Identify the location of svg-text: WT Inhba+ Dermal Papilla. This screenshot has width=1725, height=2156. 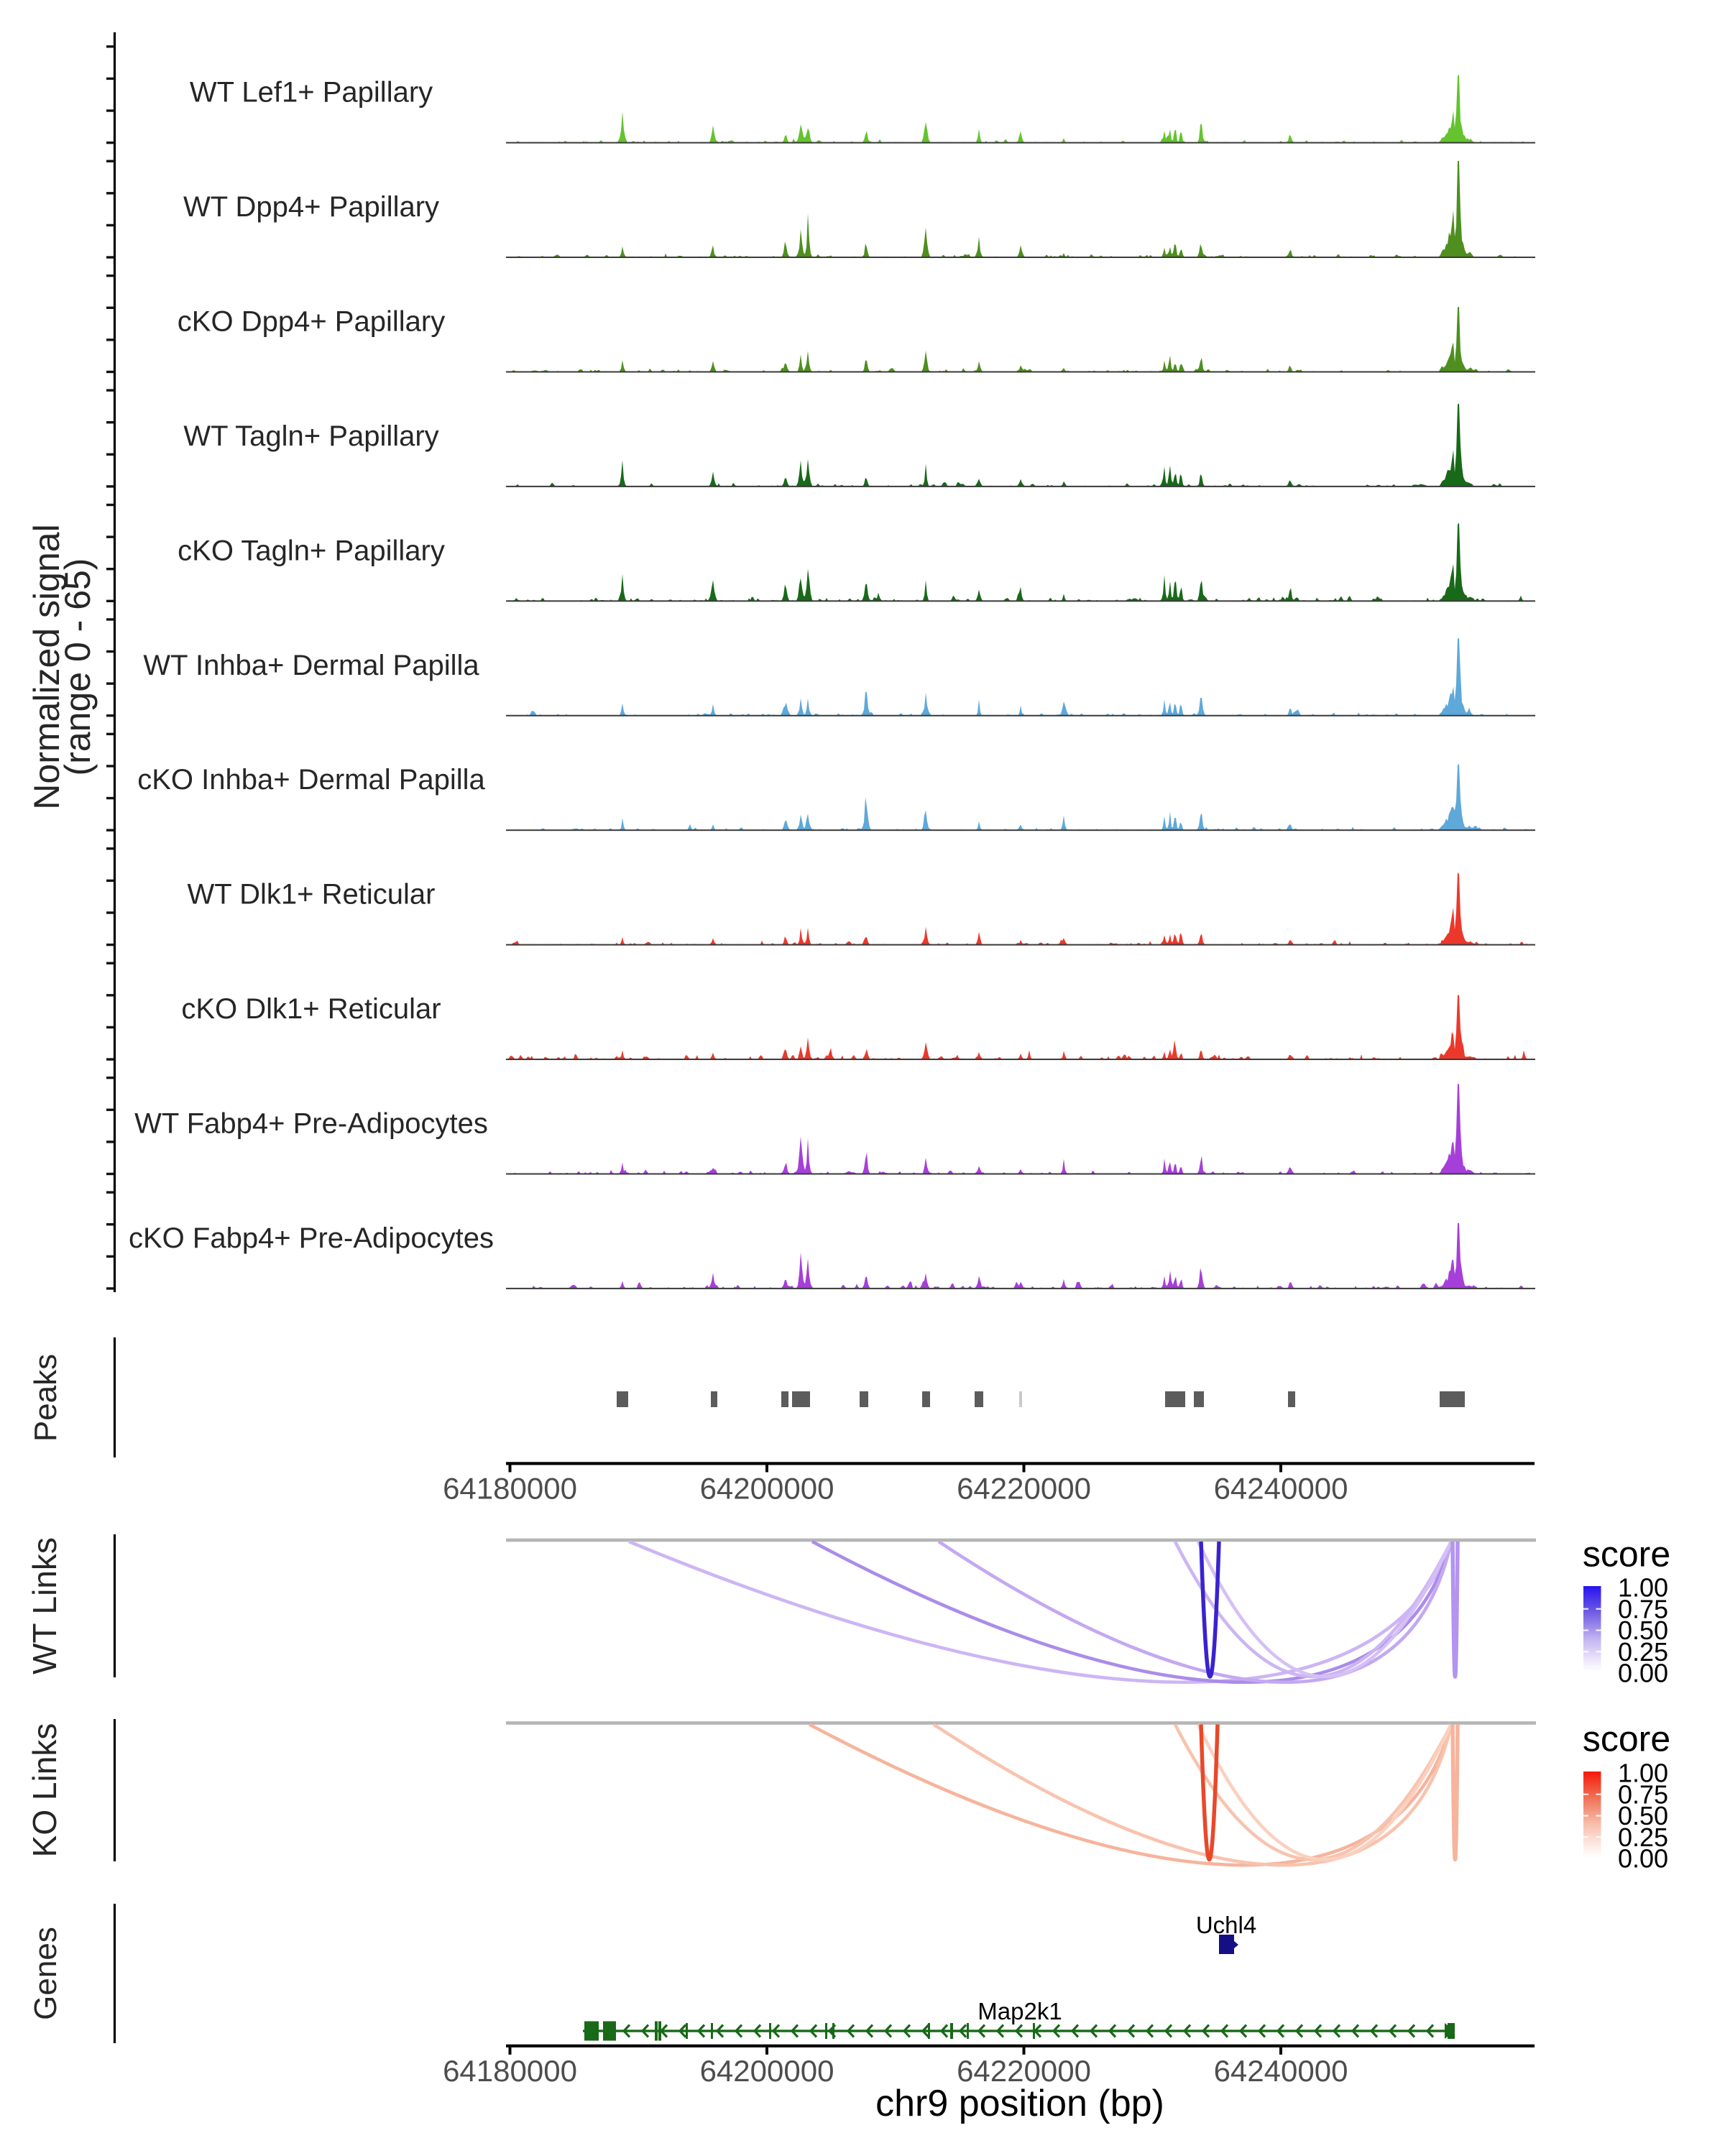
(311, 665).